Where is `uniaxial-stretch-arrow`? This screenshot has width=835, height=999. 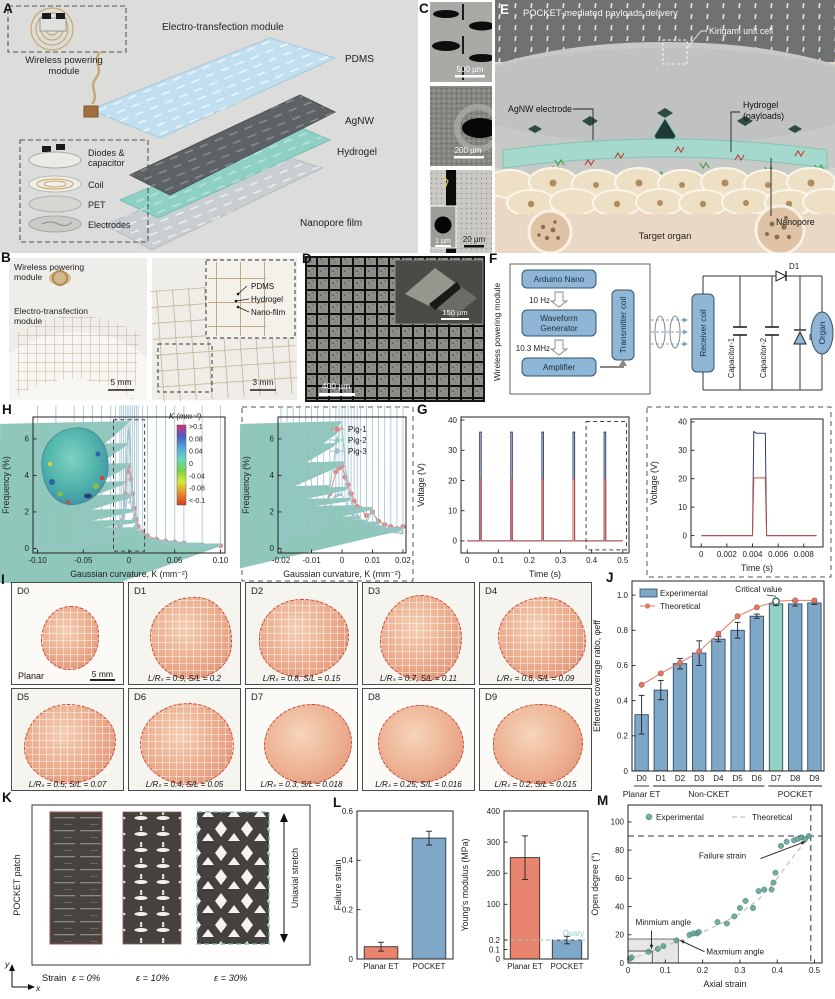 uniaxial-stretch-arrow is located at coordinates (284, 878).